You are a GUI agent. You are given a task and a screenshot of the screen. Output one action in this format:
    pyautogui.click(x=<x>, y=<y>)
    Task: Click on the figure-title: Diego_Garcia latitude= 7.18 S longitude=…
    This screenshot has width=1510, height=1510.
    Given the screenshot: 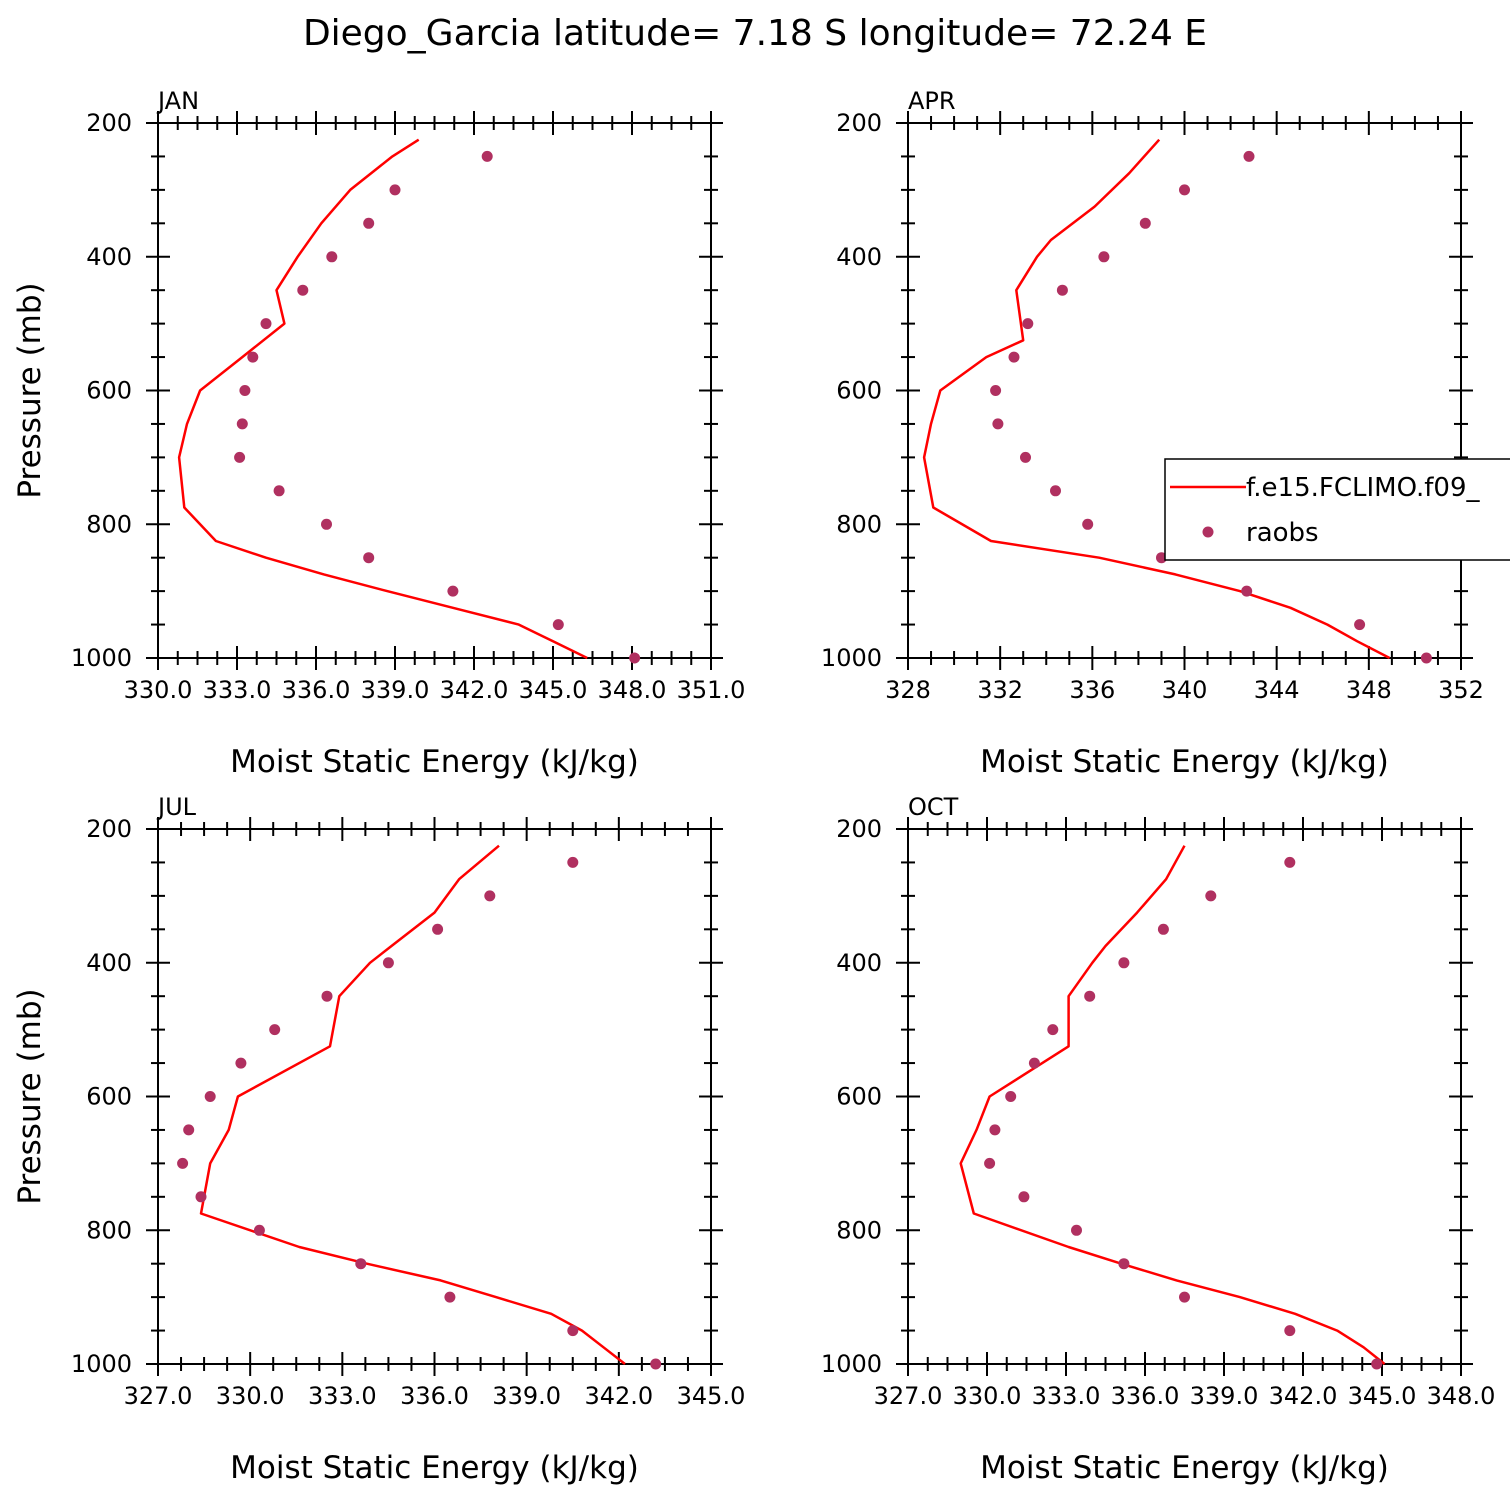 What is the action you would take?
    pyautogui.click(x=755, y=33)
    